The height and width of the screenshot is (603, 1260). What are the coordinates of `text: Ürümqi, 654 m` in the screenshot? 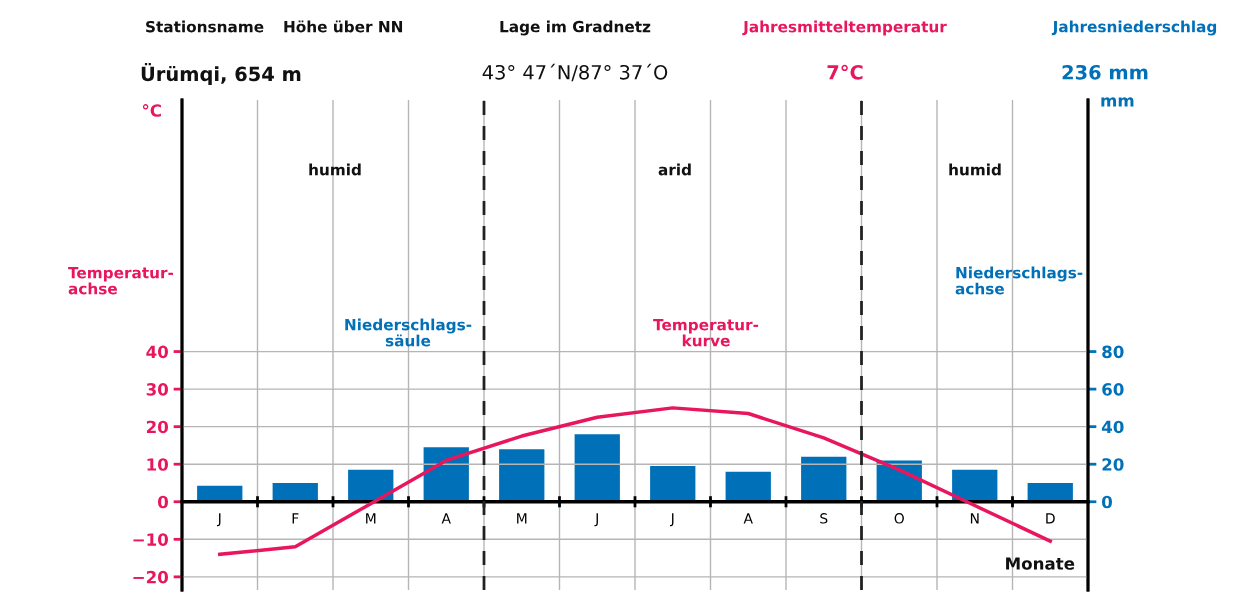 It's located at (221, 74).